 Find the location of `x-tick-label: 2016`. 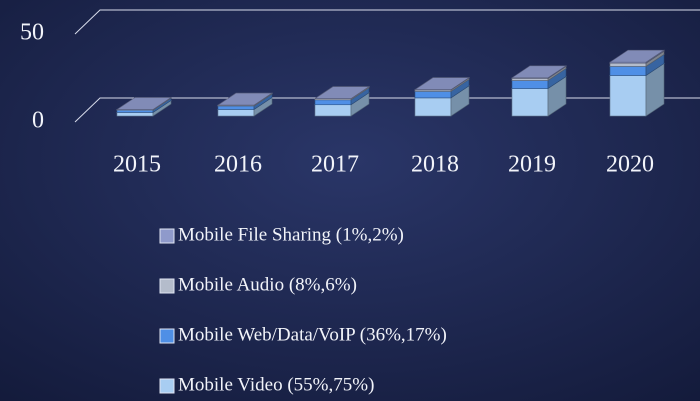

x-tick-label: 2016 is located at coordinates (238, 165).